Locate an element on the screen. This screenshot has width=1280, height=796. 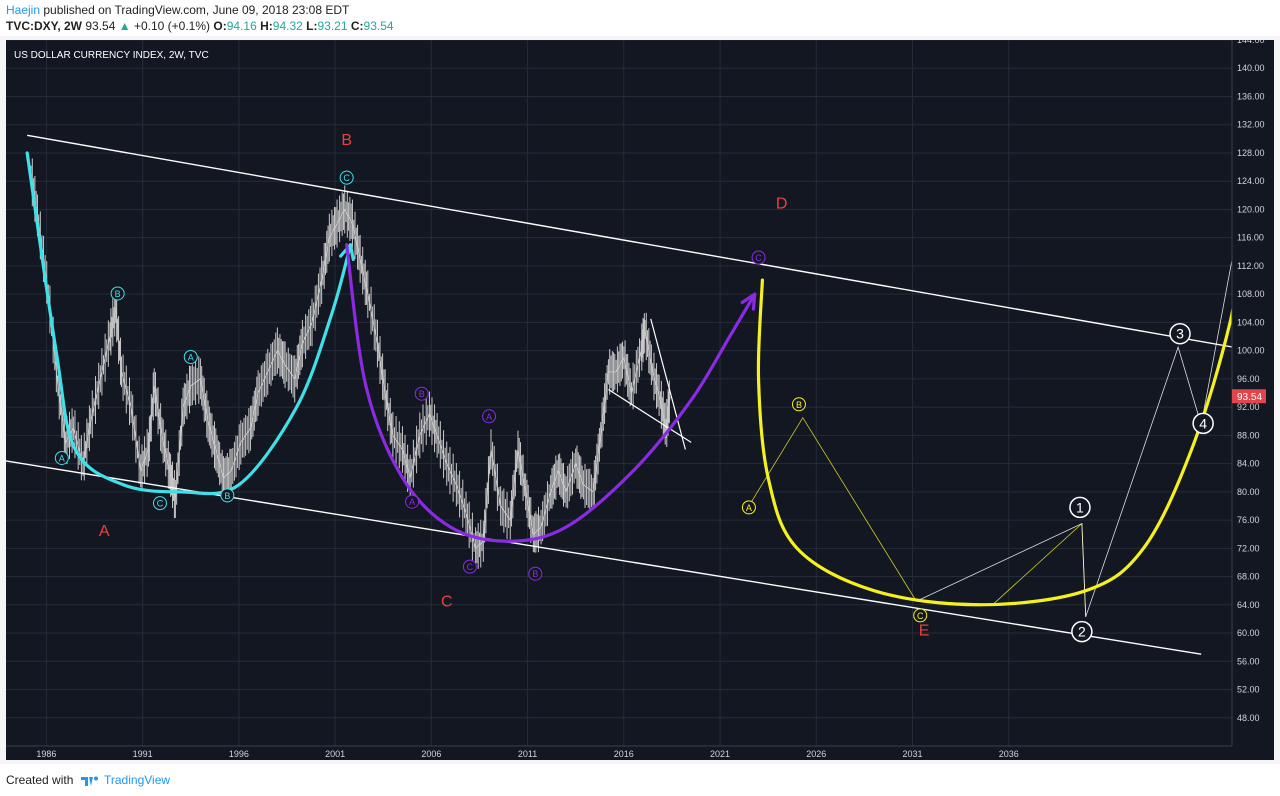
corrective-letter-label: E is located at coordinates (924, 631).